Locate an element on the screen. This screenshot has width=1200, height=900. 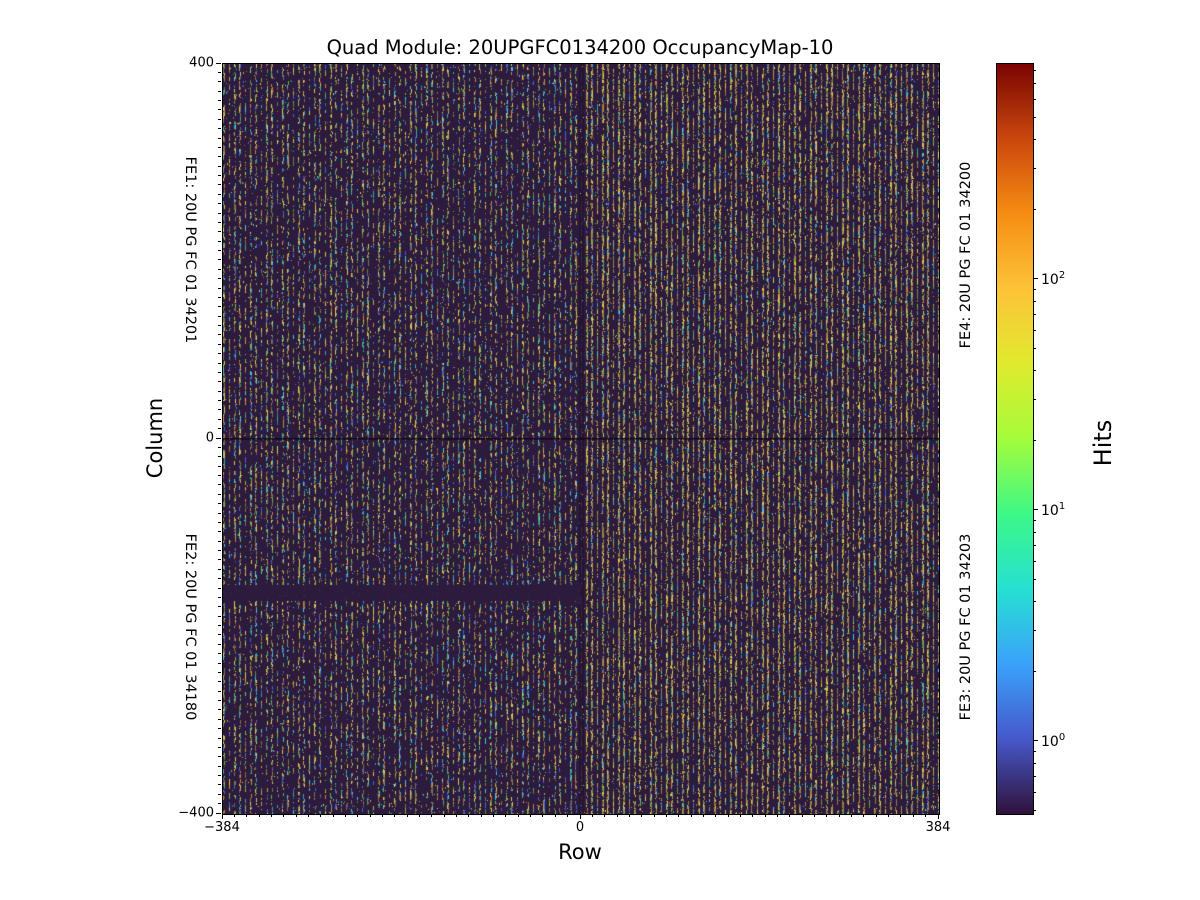
y-tick-label: 400 is located at coordinates (201, 63).